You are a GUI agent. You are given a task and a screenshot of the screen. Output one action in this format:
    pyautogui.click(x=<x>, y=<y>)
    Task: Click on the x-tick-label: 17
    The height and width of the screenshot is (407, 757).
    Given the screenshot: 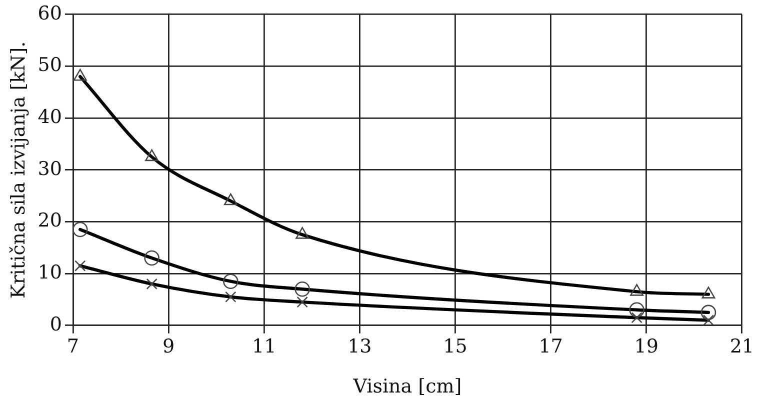 What is the action you would take?
    pyautogui.click(x=550, y=347)
    